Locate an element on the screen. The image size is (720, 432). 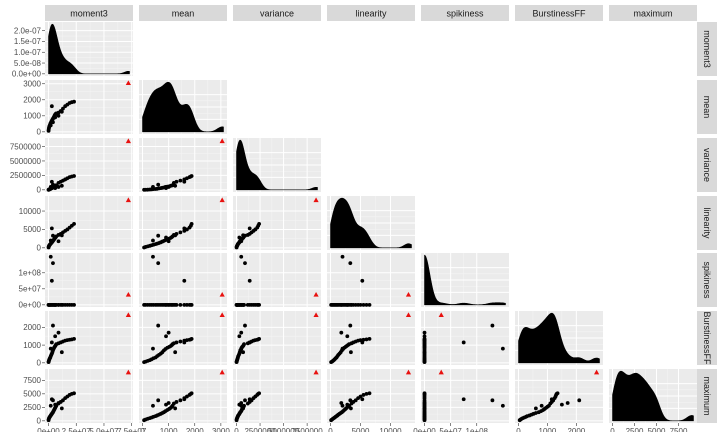
x-tick-label: 2500000 is located at coordinates (260, 429).